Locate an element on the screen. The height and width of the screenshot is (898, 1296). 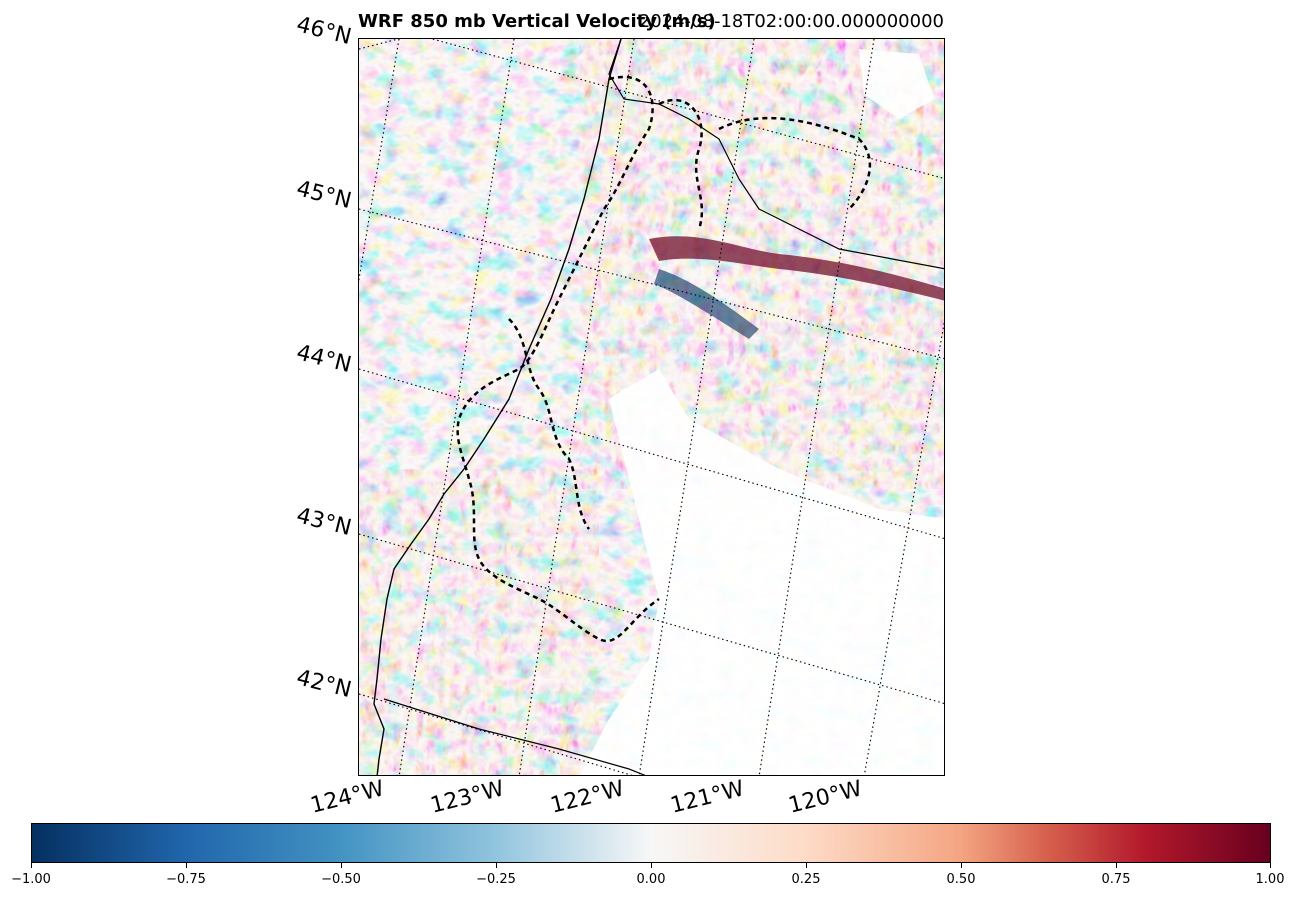
colorbar-label: 0.50 is located at coordinates (961, 879).